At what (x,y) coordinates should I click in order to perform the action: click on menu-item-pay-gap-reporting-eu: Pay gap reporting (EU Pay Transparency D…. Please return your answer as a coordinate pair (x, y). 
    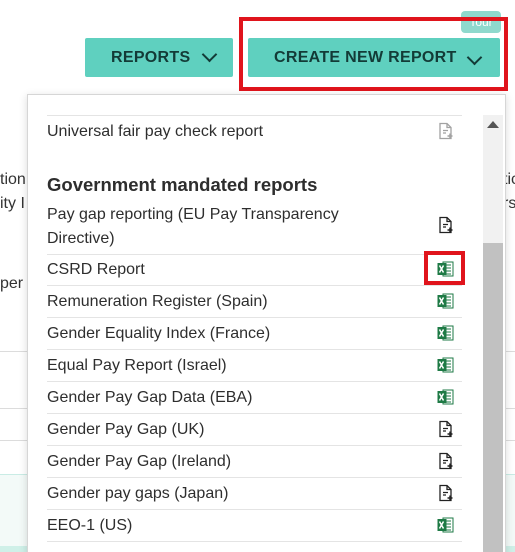
    Looking at the image, I should click on (193, 226).